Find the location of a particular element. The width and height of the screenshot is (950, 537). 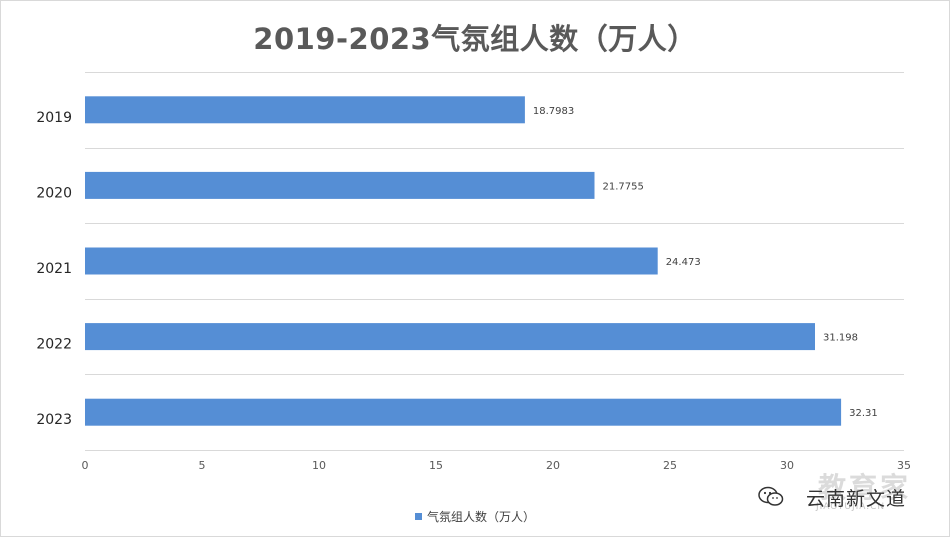

x-tick-label-20: 20 is located at coordinates (553, 465).